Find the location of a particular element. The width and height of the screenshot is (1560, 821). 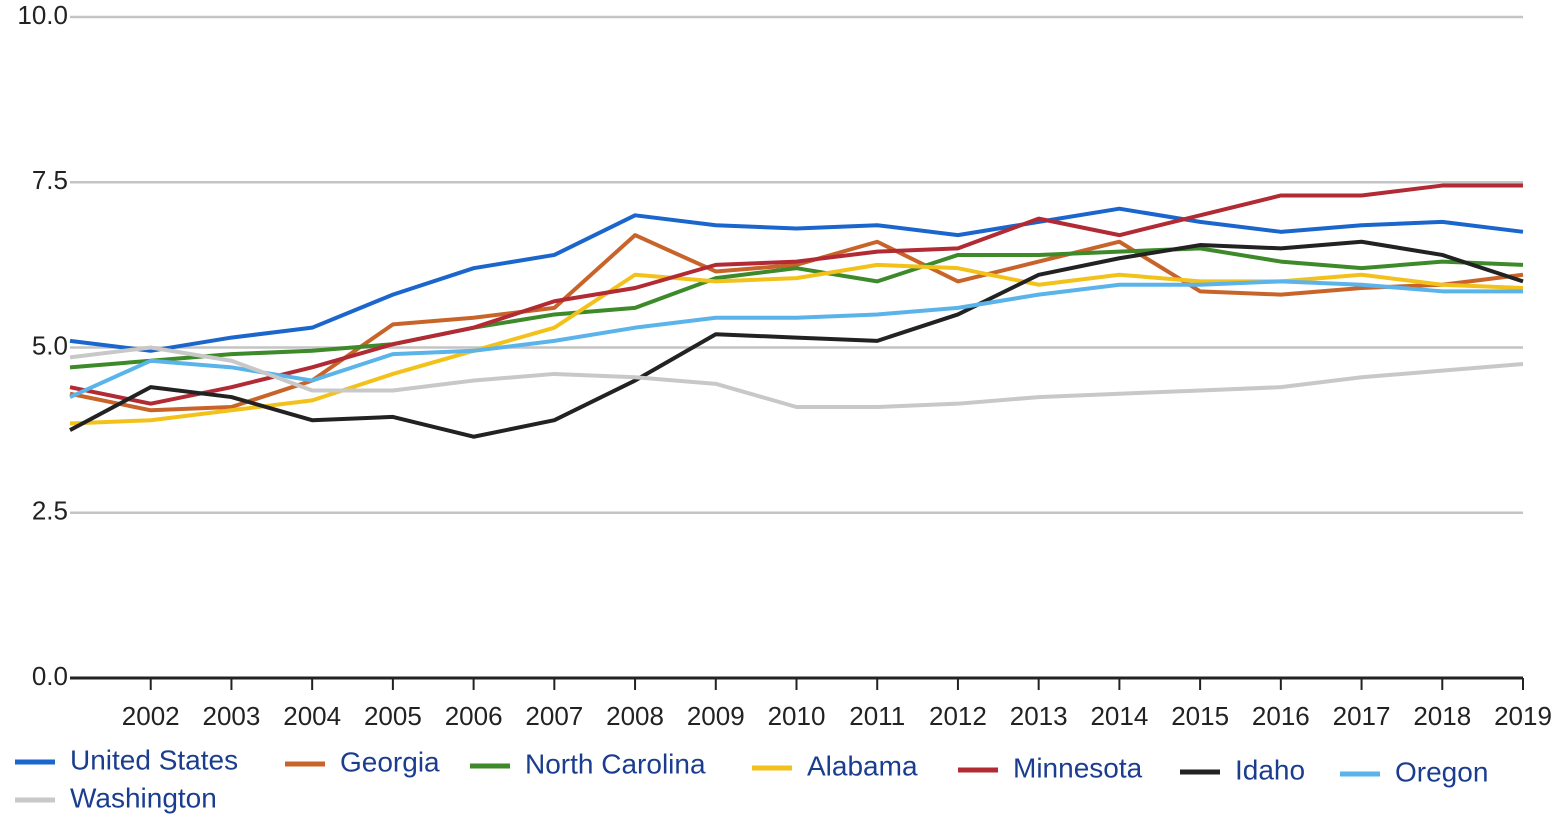

x-tick-label: 2012 is located at coordinates (958, 716).